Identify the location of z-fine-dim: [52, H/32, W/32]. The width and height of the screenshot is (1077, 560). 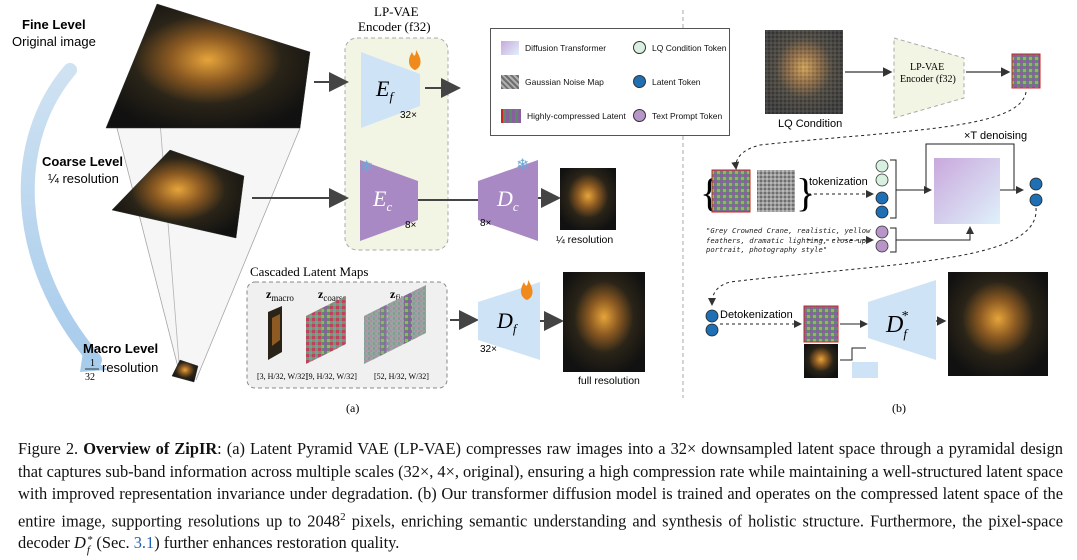
(401, 376).